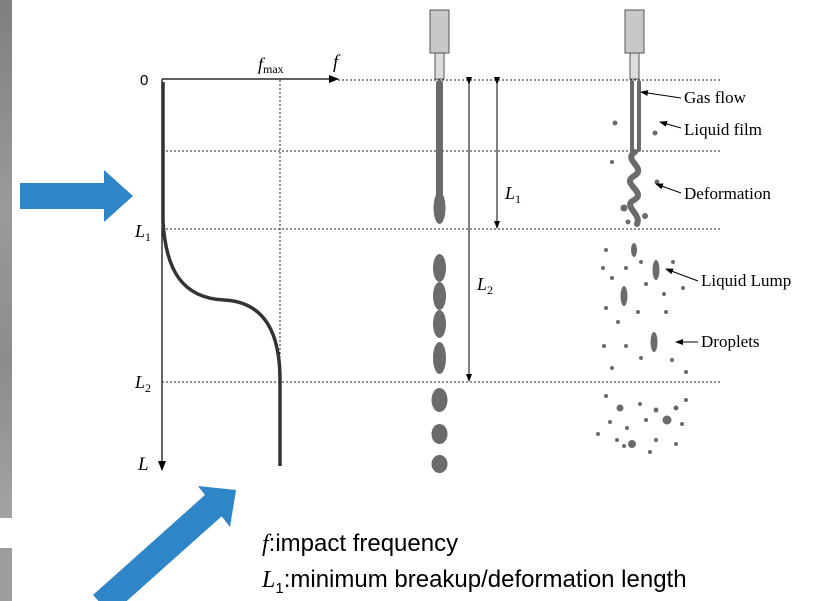 The width and height of the screenshot is (828, 601). Describe the element at coordinates (144, 80) in the screenshot. I see `origin-label: 0` at that location.